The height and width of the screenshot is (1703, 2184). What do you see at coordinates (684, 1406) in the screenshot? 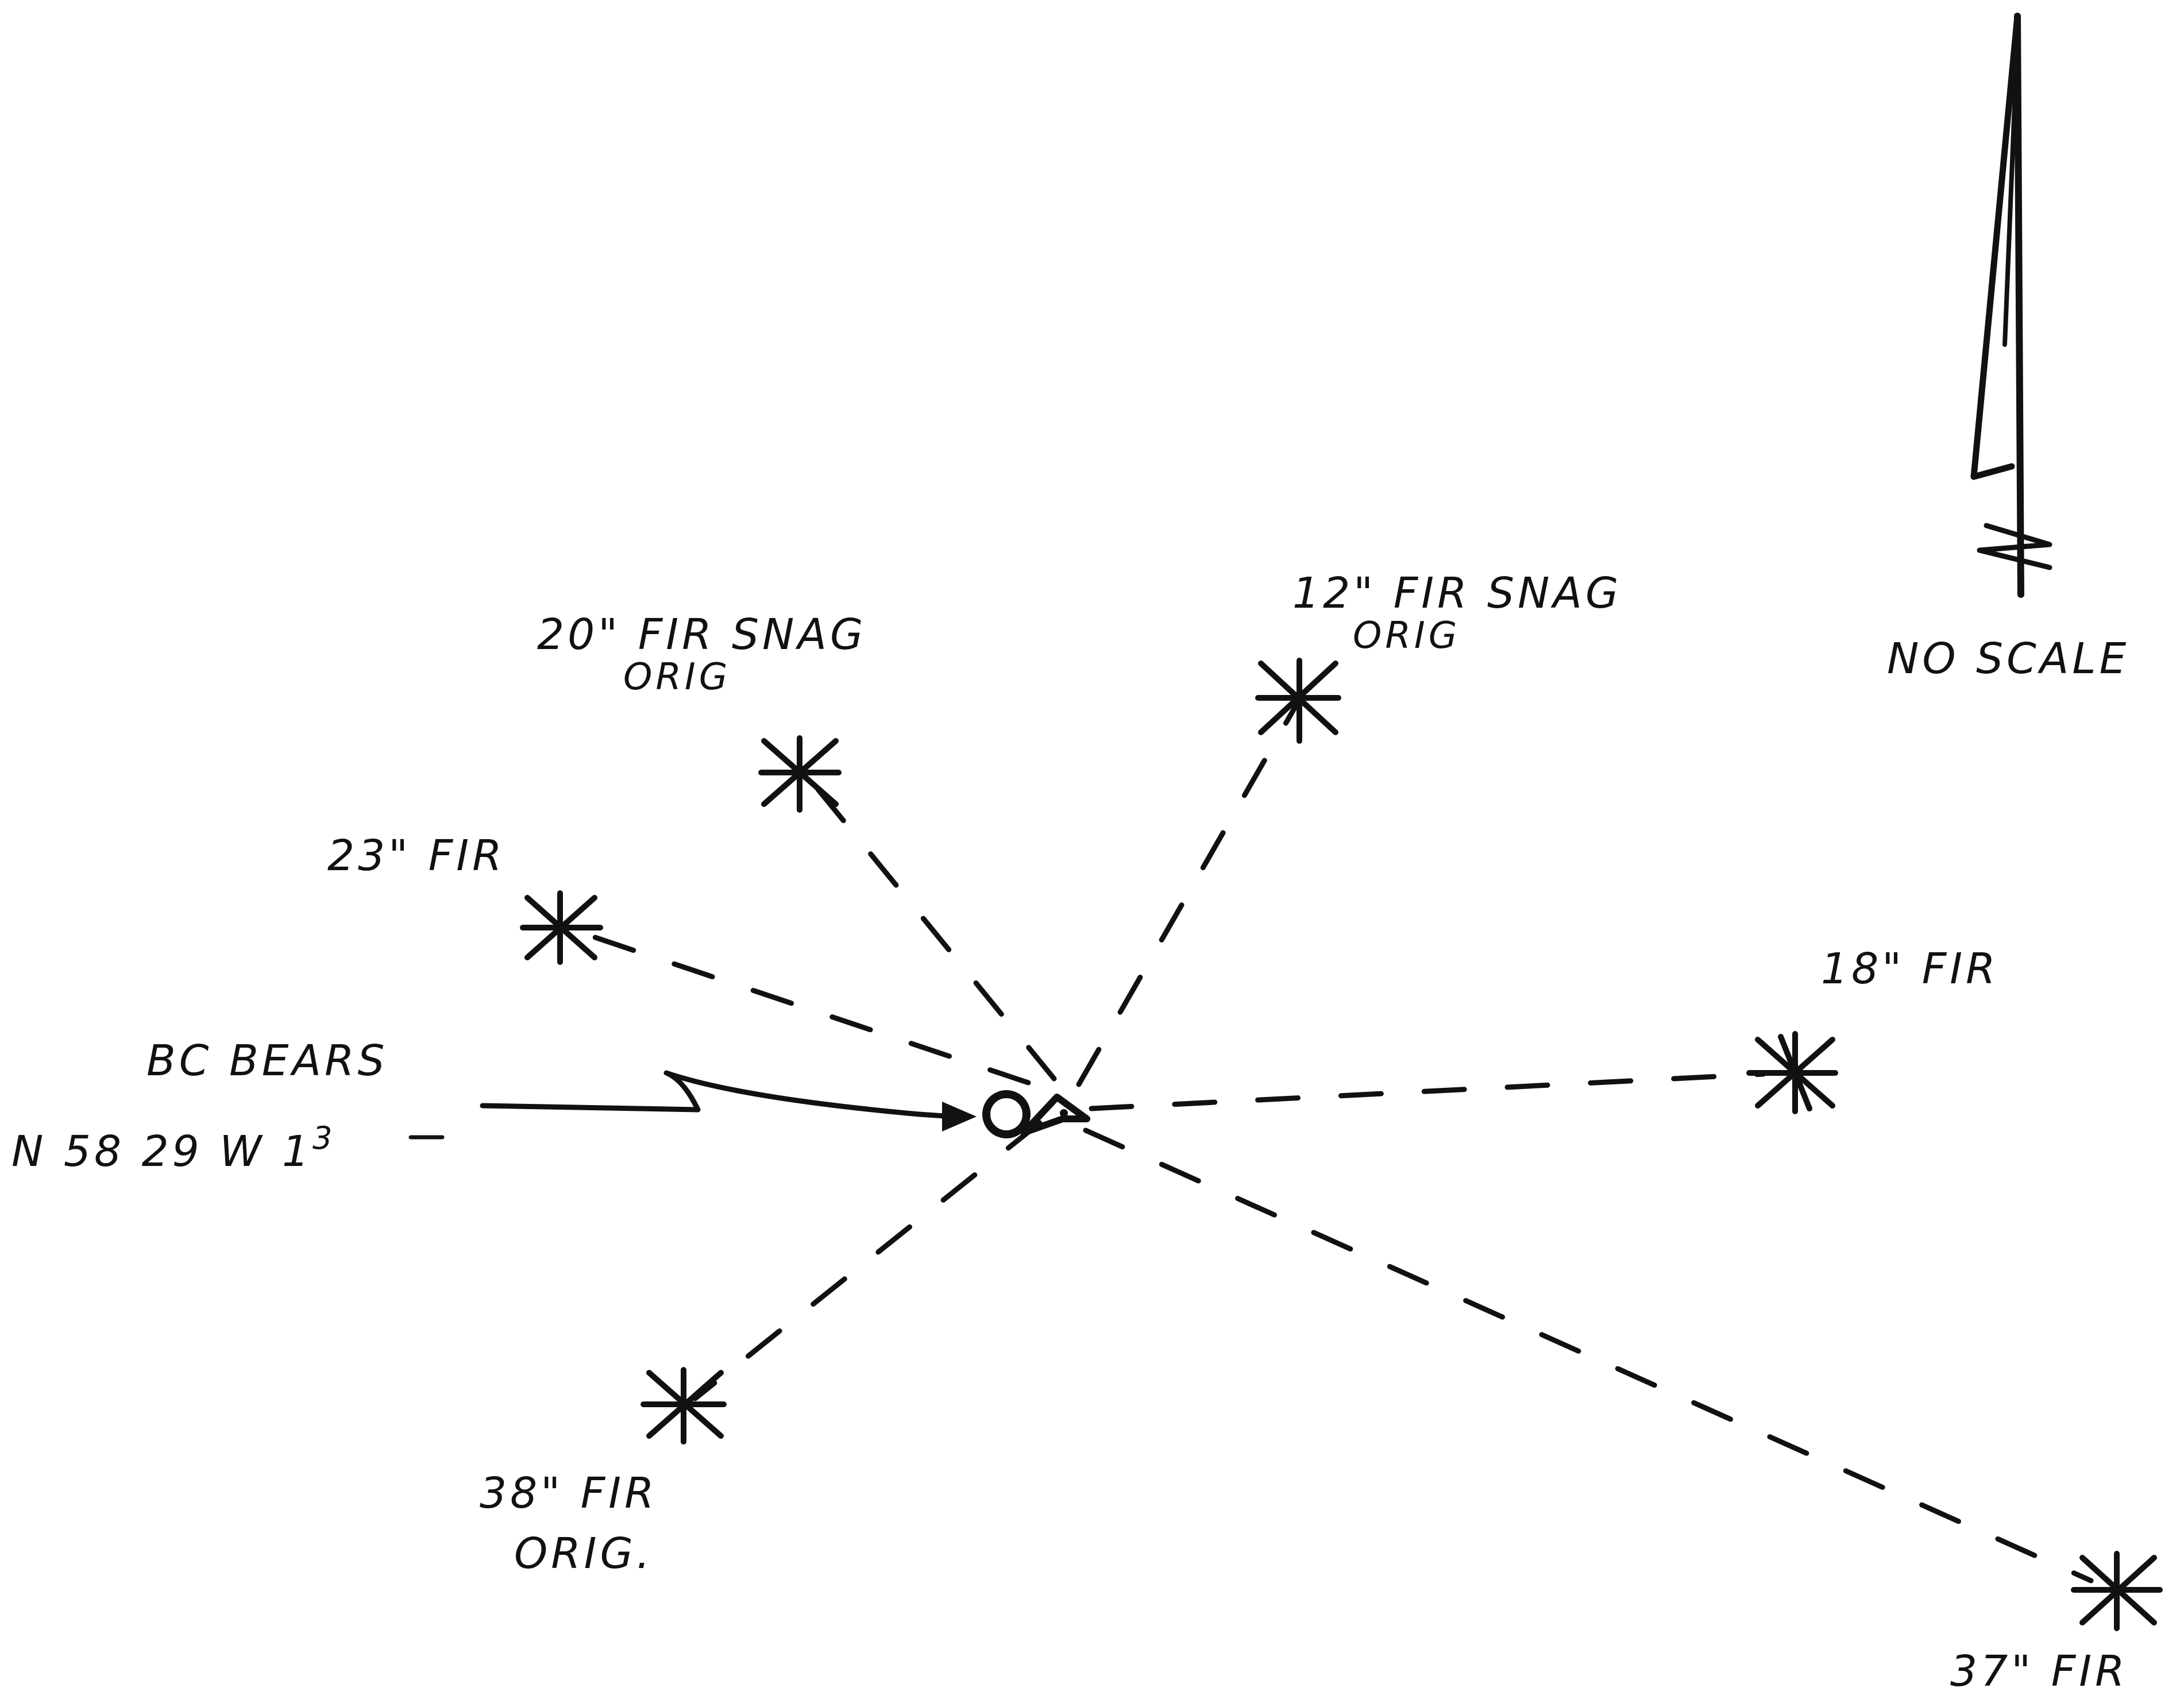
I see `fir-38-tree-icon` at bounding box center [684, 1406].